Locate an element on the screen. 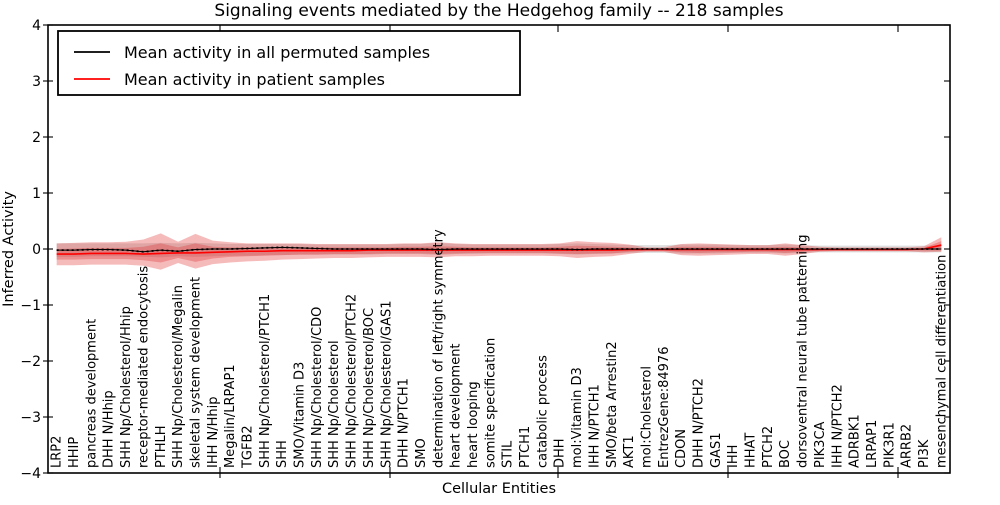 The image size is (1000, 505). patient-mean-line is located at coordinates (499, 249).